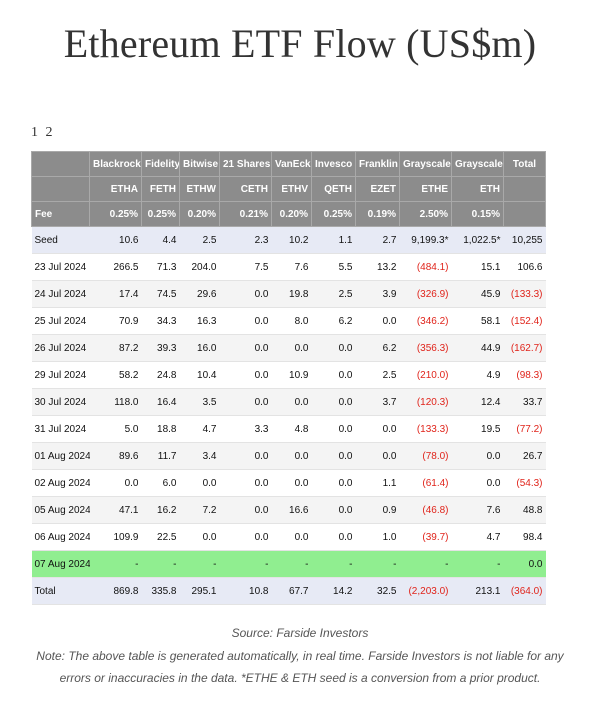 The width and height of the screenshot is (600, 727). What do you see at coordinates (425, 240) in the screenshot?
I see `table-cell: 9,199.3*` at bounding box center [425, 240].